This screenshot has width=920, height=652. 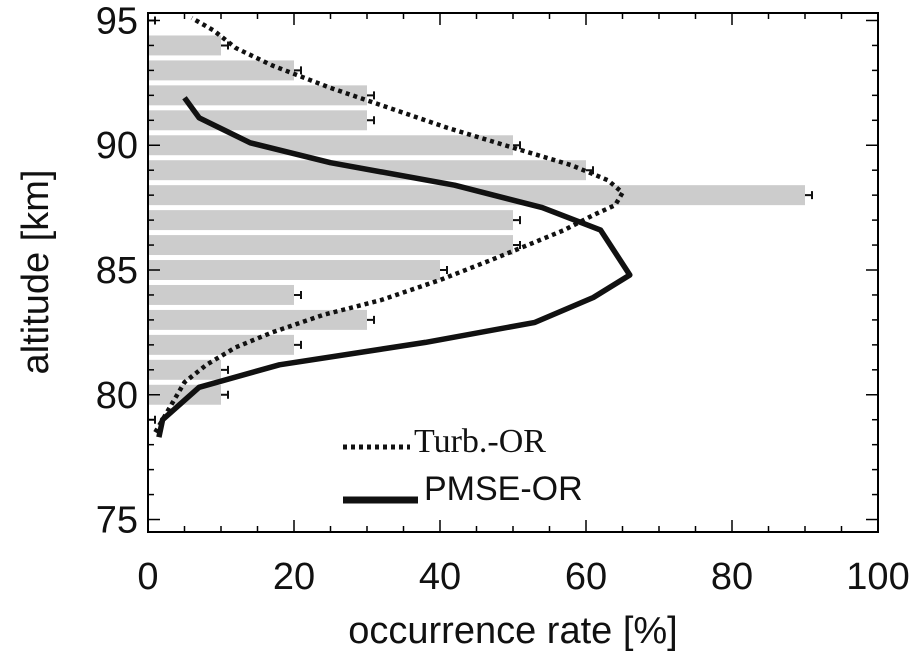 What do you see at coordinates (480, 441) in the screenshot?
I see `legend-turb-label: Turb.-OR` at bounding box center [480, 441].